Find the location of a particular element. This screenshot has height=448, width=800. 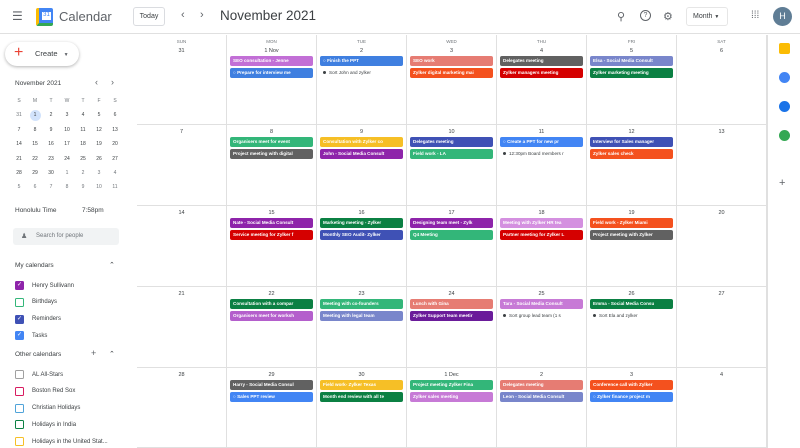

day-number: 30 is located at coordinates (361, 375).